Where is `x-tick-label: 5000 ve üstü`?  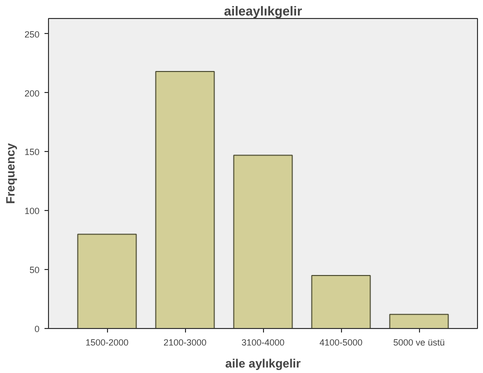 x-tick-label: 5000 ve üstü is located at coordinates (419, 343).